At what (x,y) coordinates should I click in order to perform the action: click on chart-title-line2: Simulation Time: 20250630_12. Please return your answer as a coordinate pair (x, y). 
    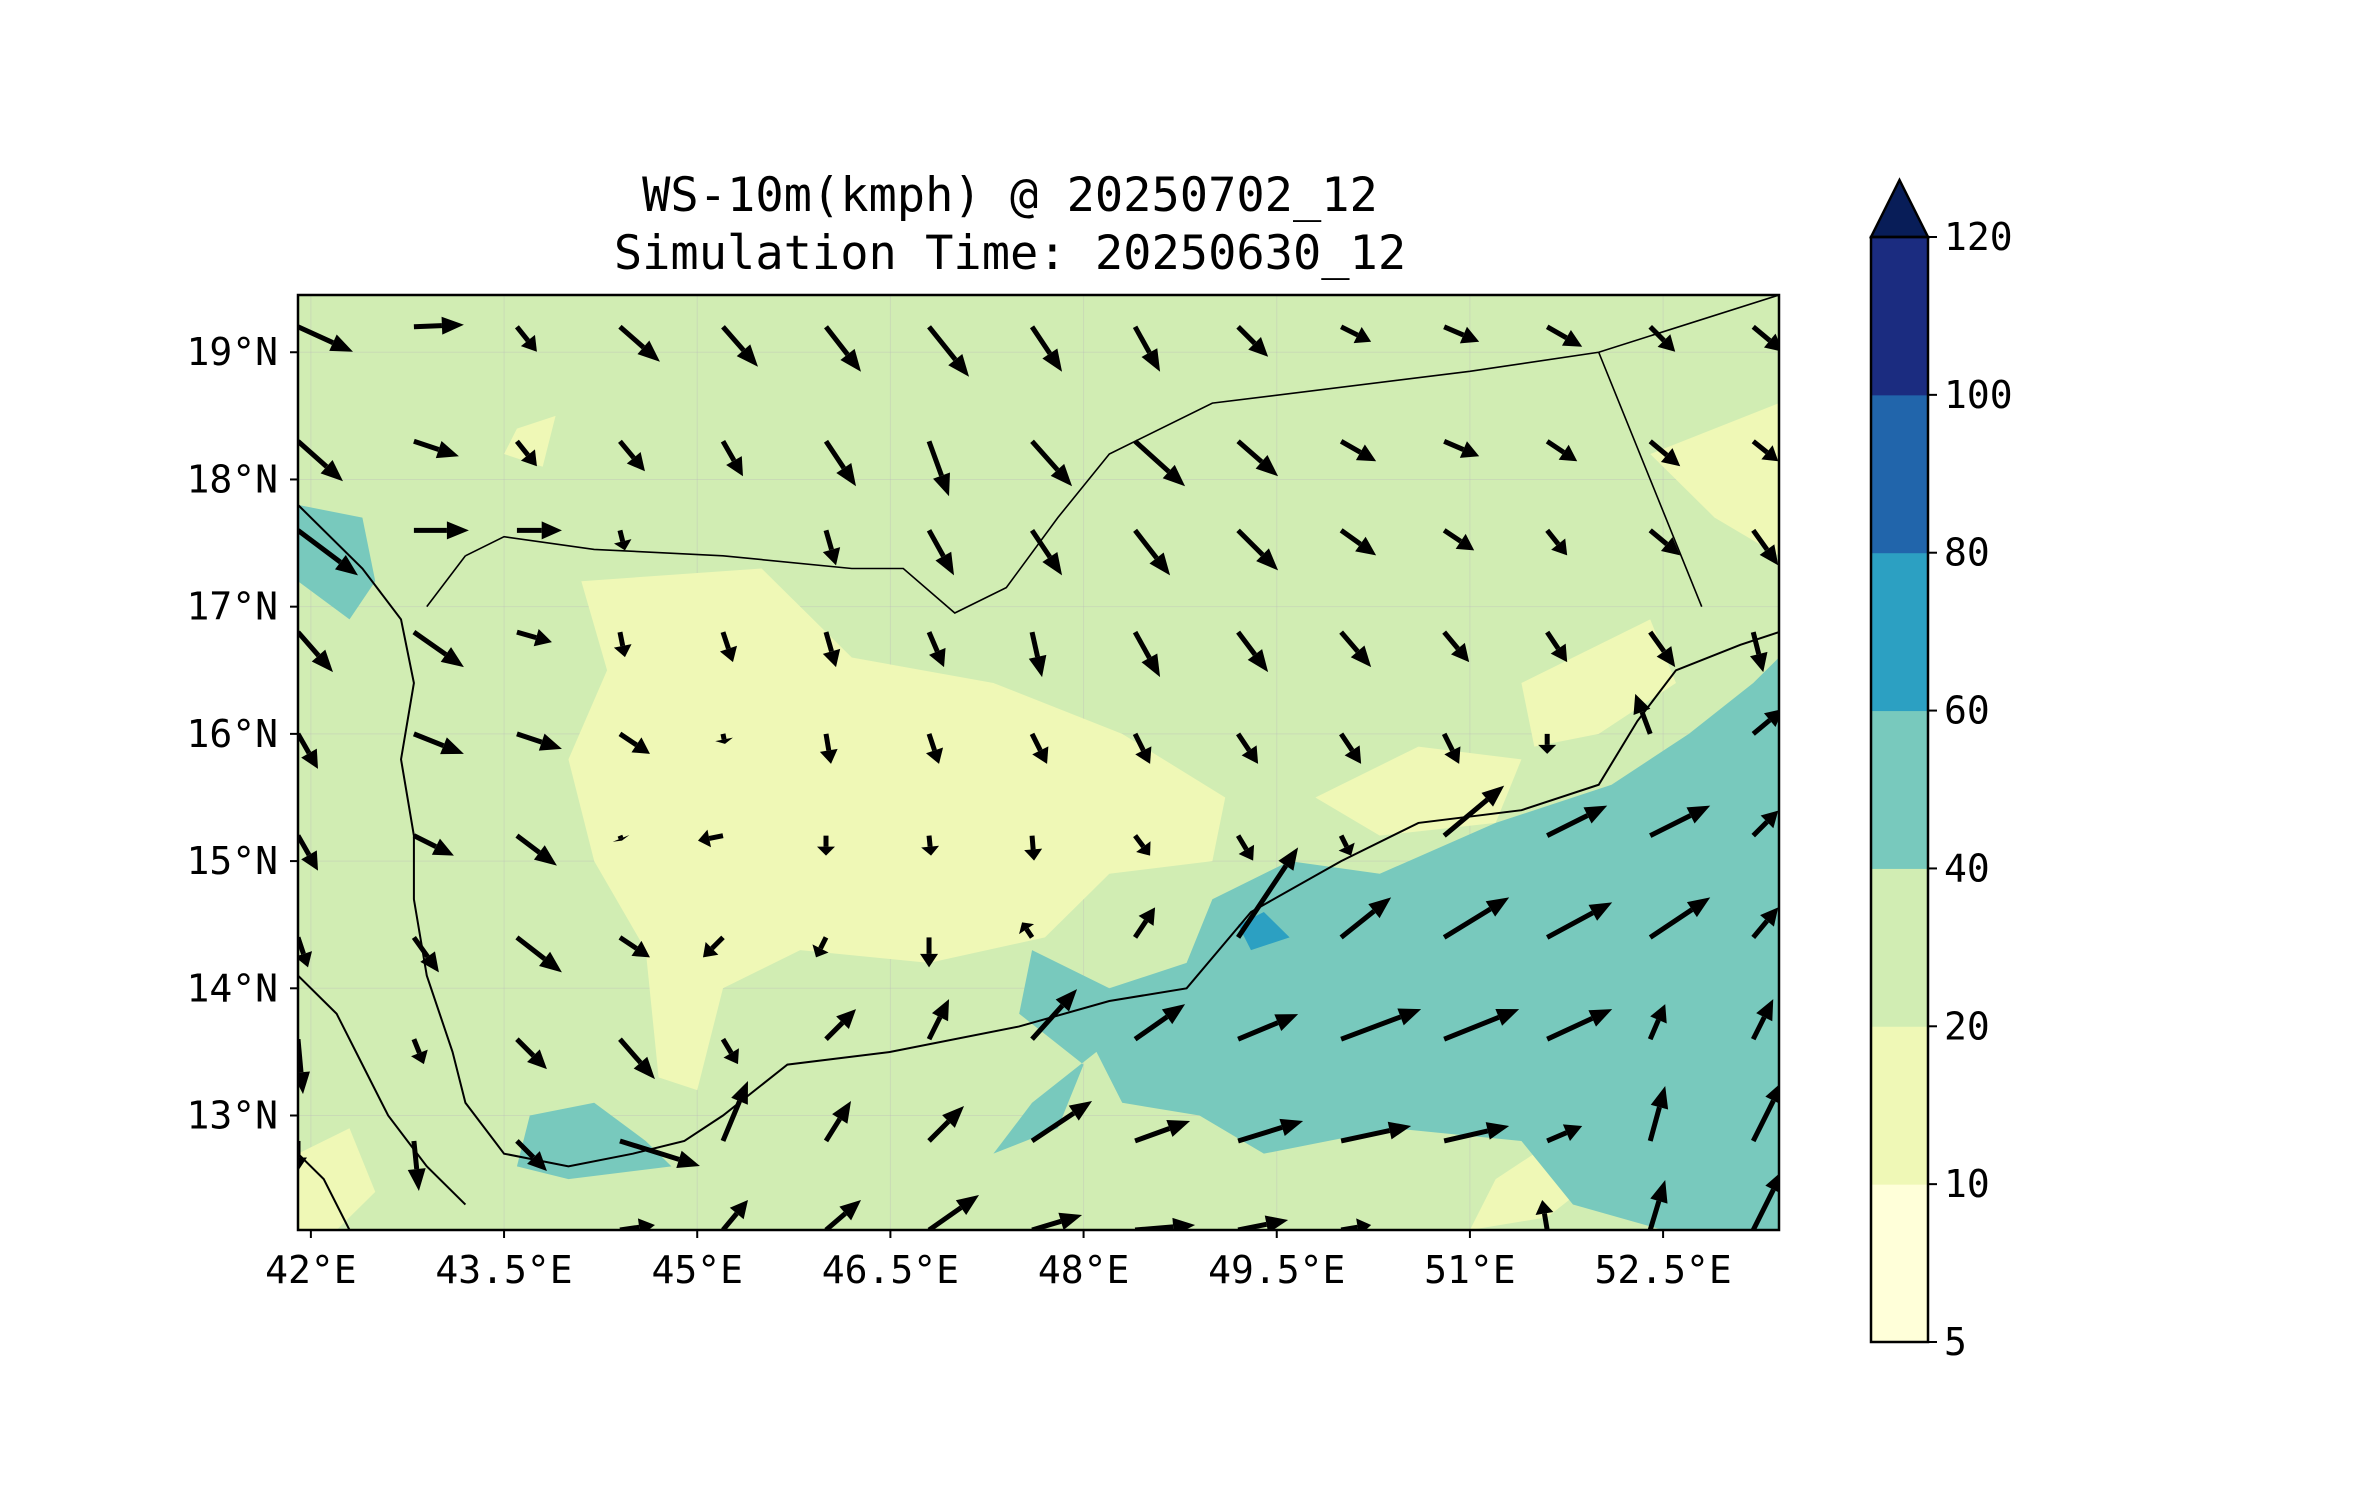
    Looking at the image, I should click on (1010, 253).